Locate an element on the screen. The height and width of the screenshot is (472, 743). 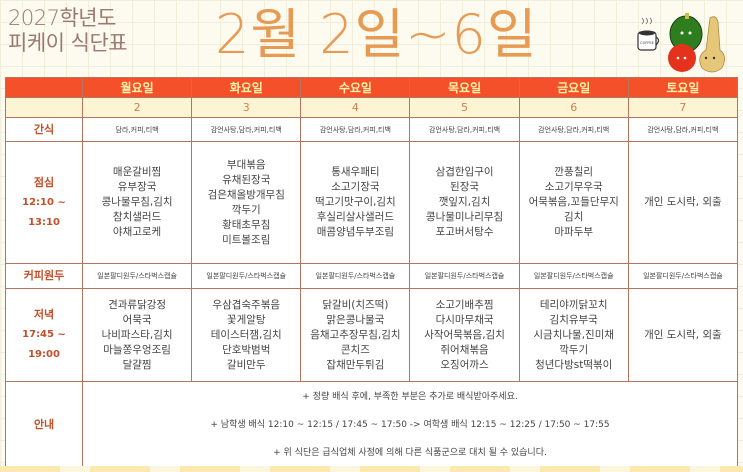
menu-item: 마파두부 is located at coordinates (574, 232).